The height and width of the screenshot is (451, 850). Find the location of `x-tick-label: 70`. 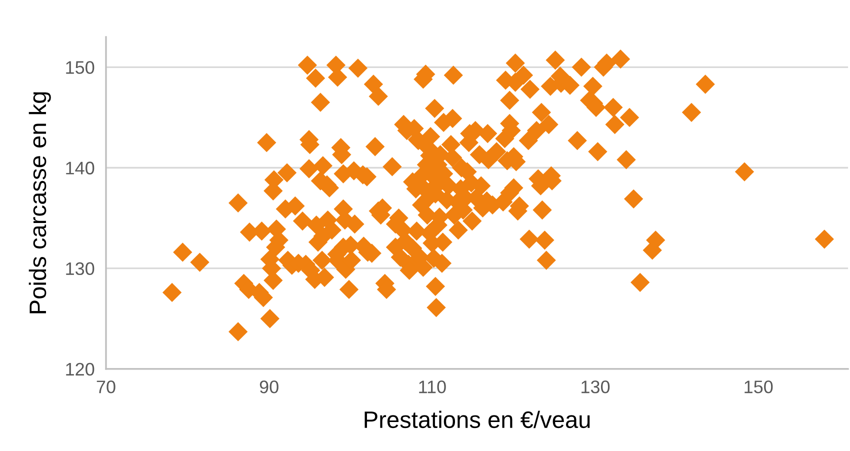

x-tick-label: 70 is located at coordinates (106, 387).